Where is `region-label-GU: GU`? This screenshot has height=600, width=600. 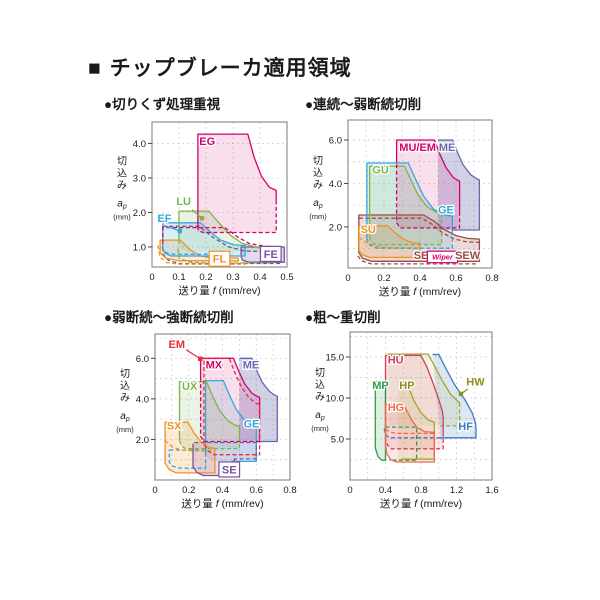
region-label-GU: GU is located at coordinates (380, 171).